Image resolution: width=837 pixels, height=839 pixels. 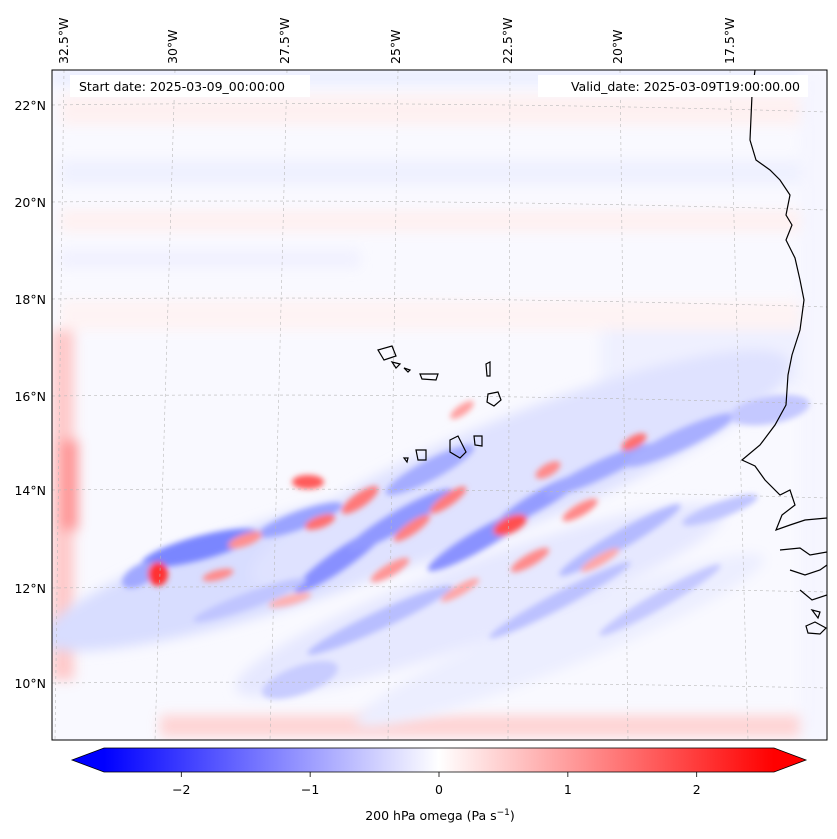 What do you see at coordinates (172, 46) in the screenshot?
I see `lon-tick: 30°W` at bounding box center [172, 46].